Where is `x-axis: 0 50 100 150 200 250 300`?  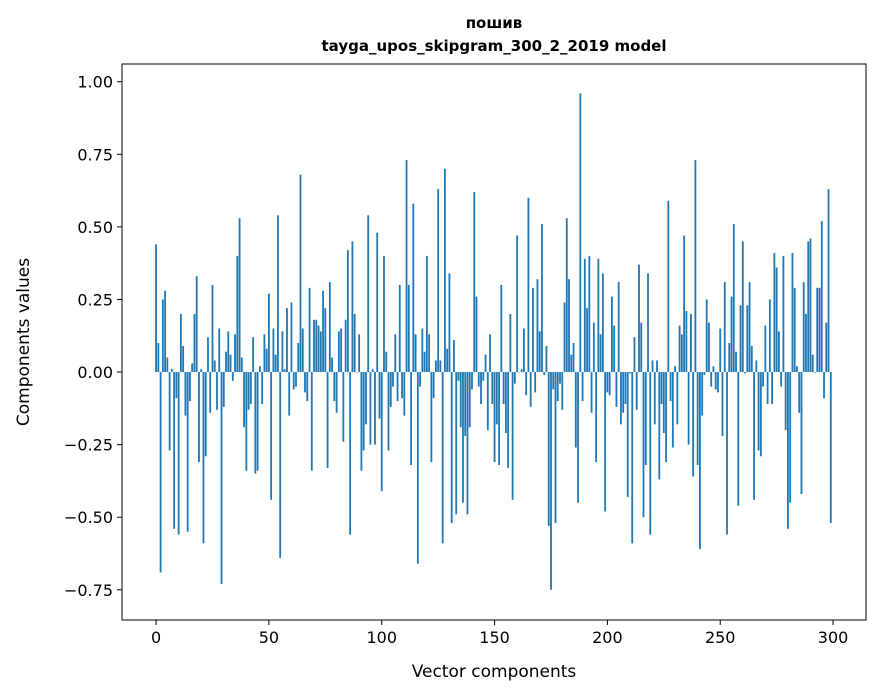
x-axis: 0 50 100 150 200 250 300 is located at coordinates (499, 633).